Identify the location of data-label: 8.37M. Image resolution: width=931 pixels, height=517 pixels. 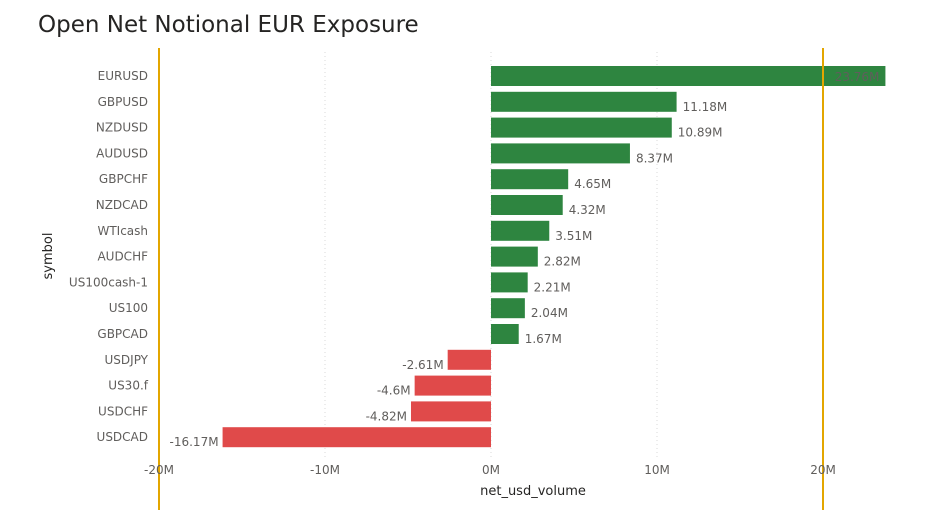
(654, 158).